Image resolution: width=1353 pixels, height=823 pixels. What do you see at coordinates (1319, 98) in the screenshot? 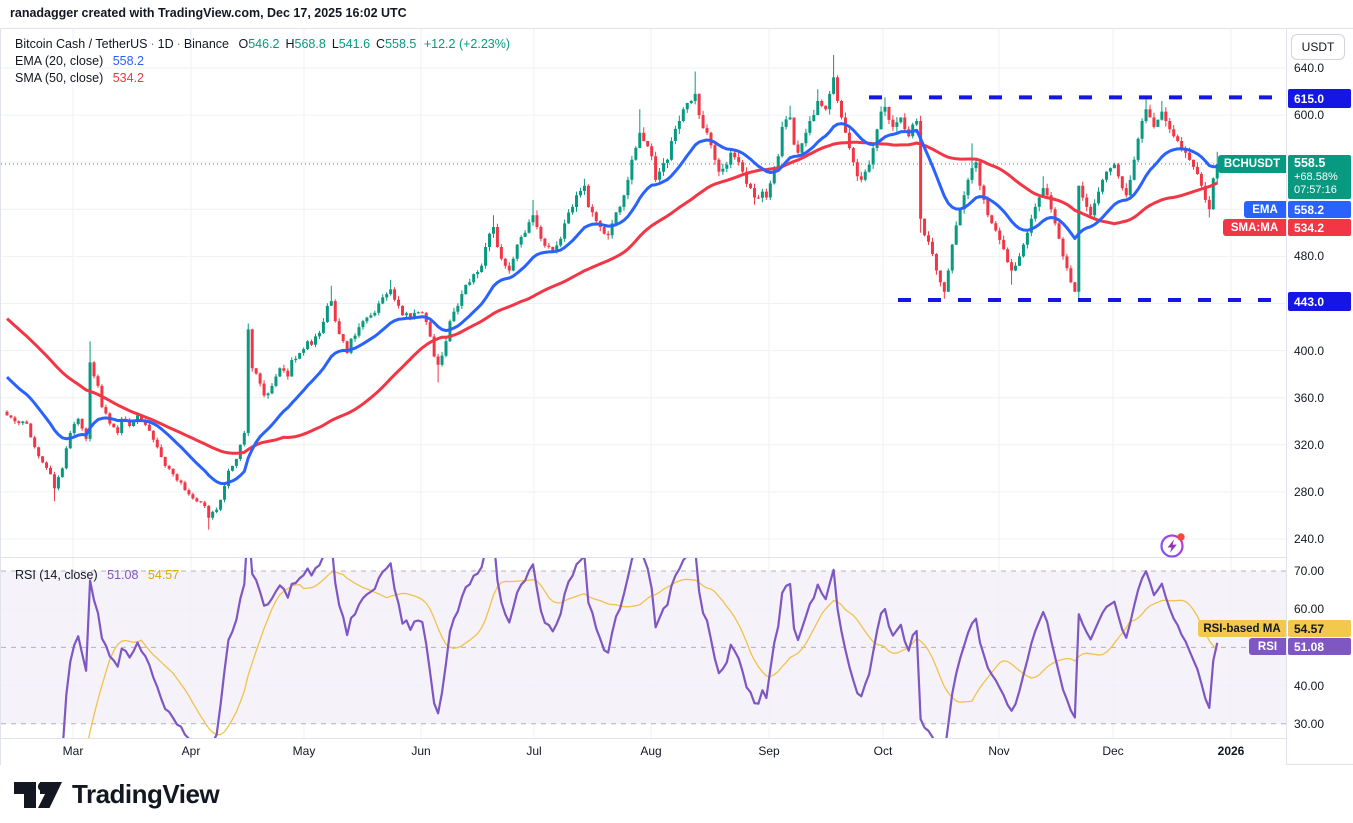
I see `upper-level-price-badge: 615.0` at bounding box center [1319, 98].